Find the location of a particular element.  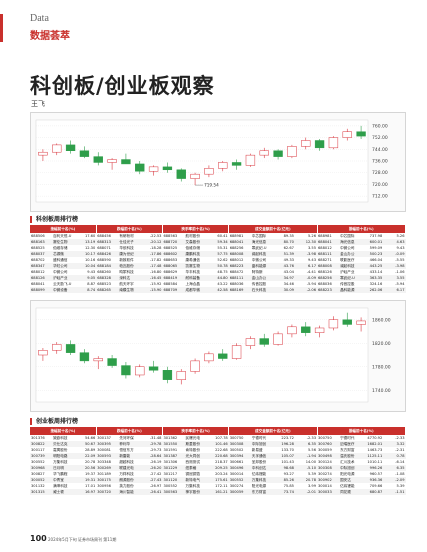

code-cell: 688328 is located at coordinates (107, 278).